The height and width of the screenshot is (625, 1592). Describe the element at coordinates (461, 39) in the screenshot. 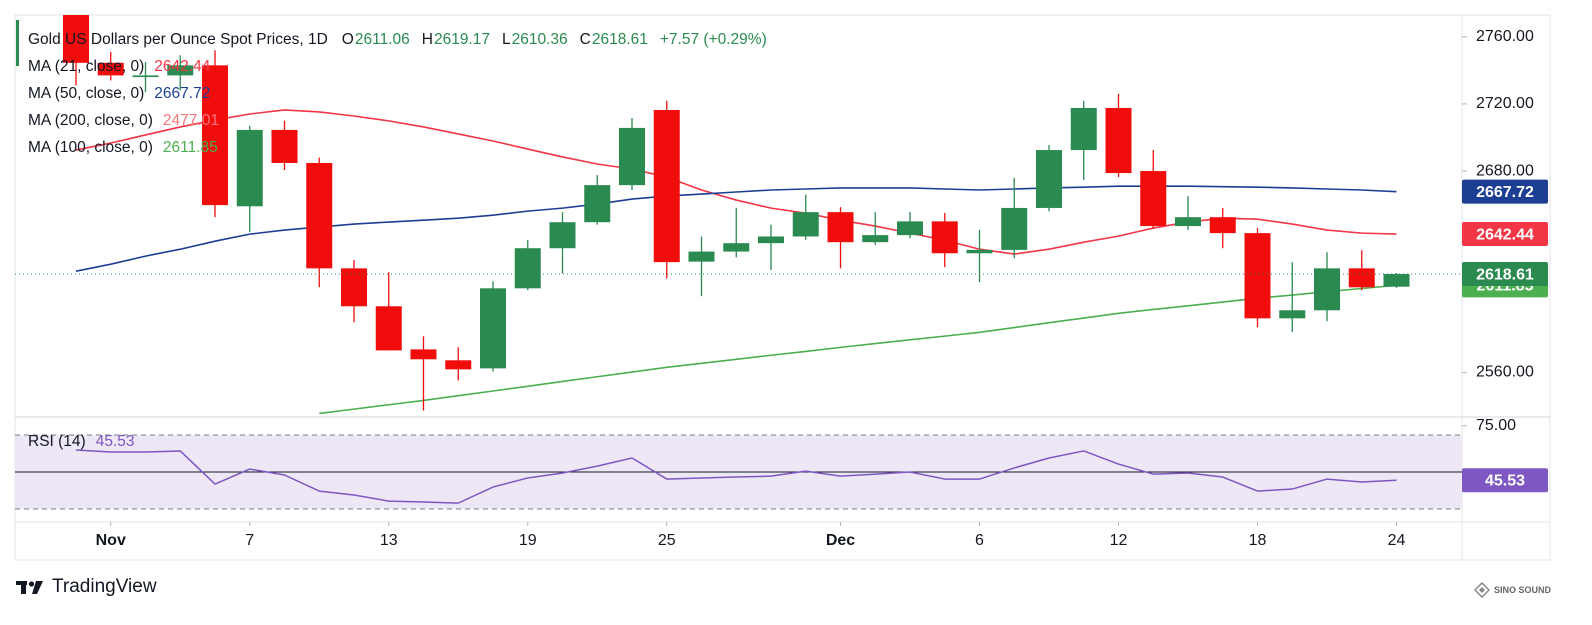

I see `ohlc-value: 2619.17` at that location.